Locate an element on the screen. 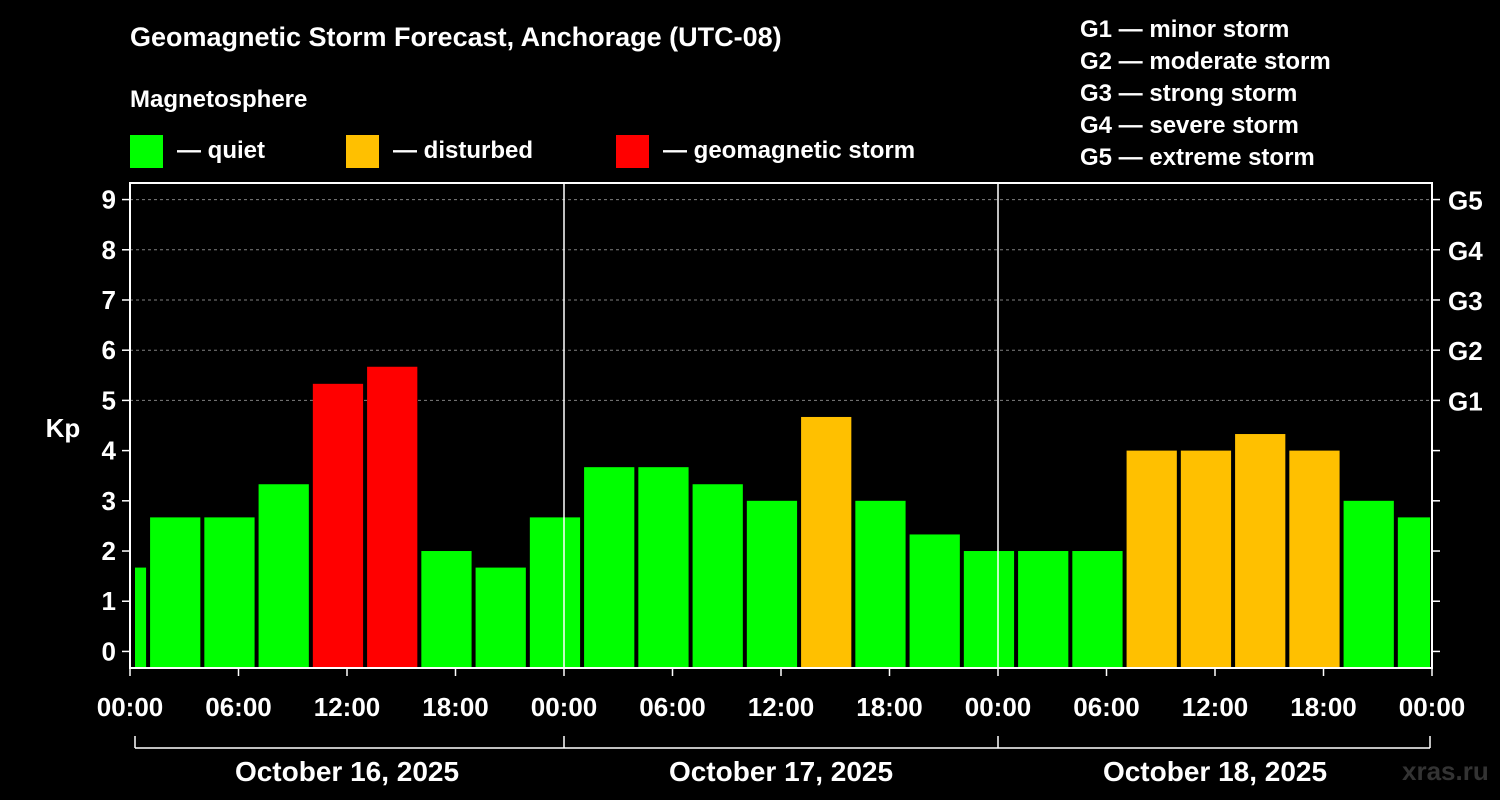 The height and width of the screenshot is (800, 1500). y-axis-label: Kp is located at coordinates (63, 428).